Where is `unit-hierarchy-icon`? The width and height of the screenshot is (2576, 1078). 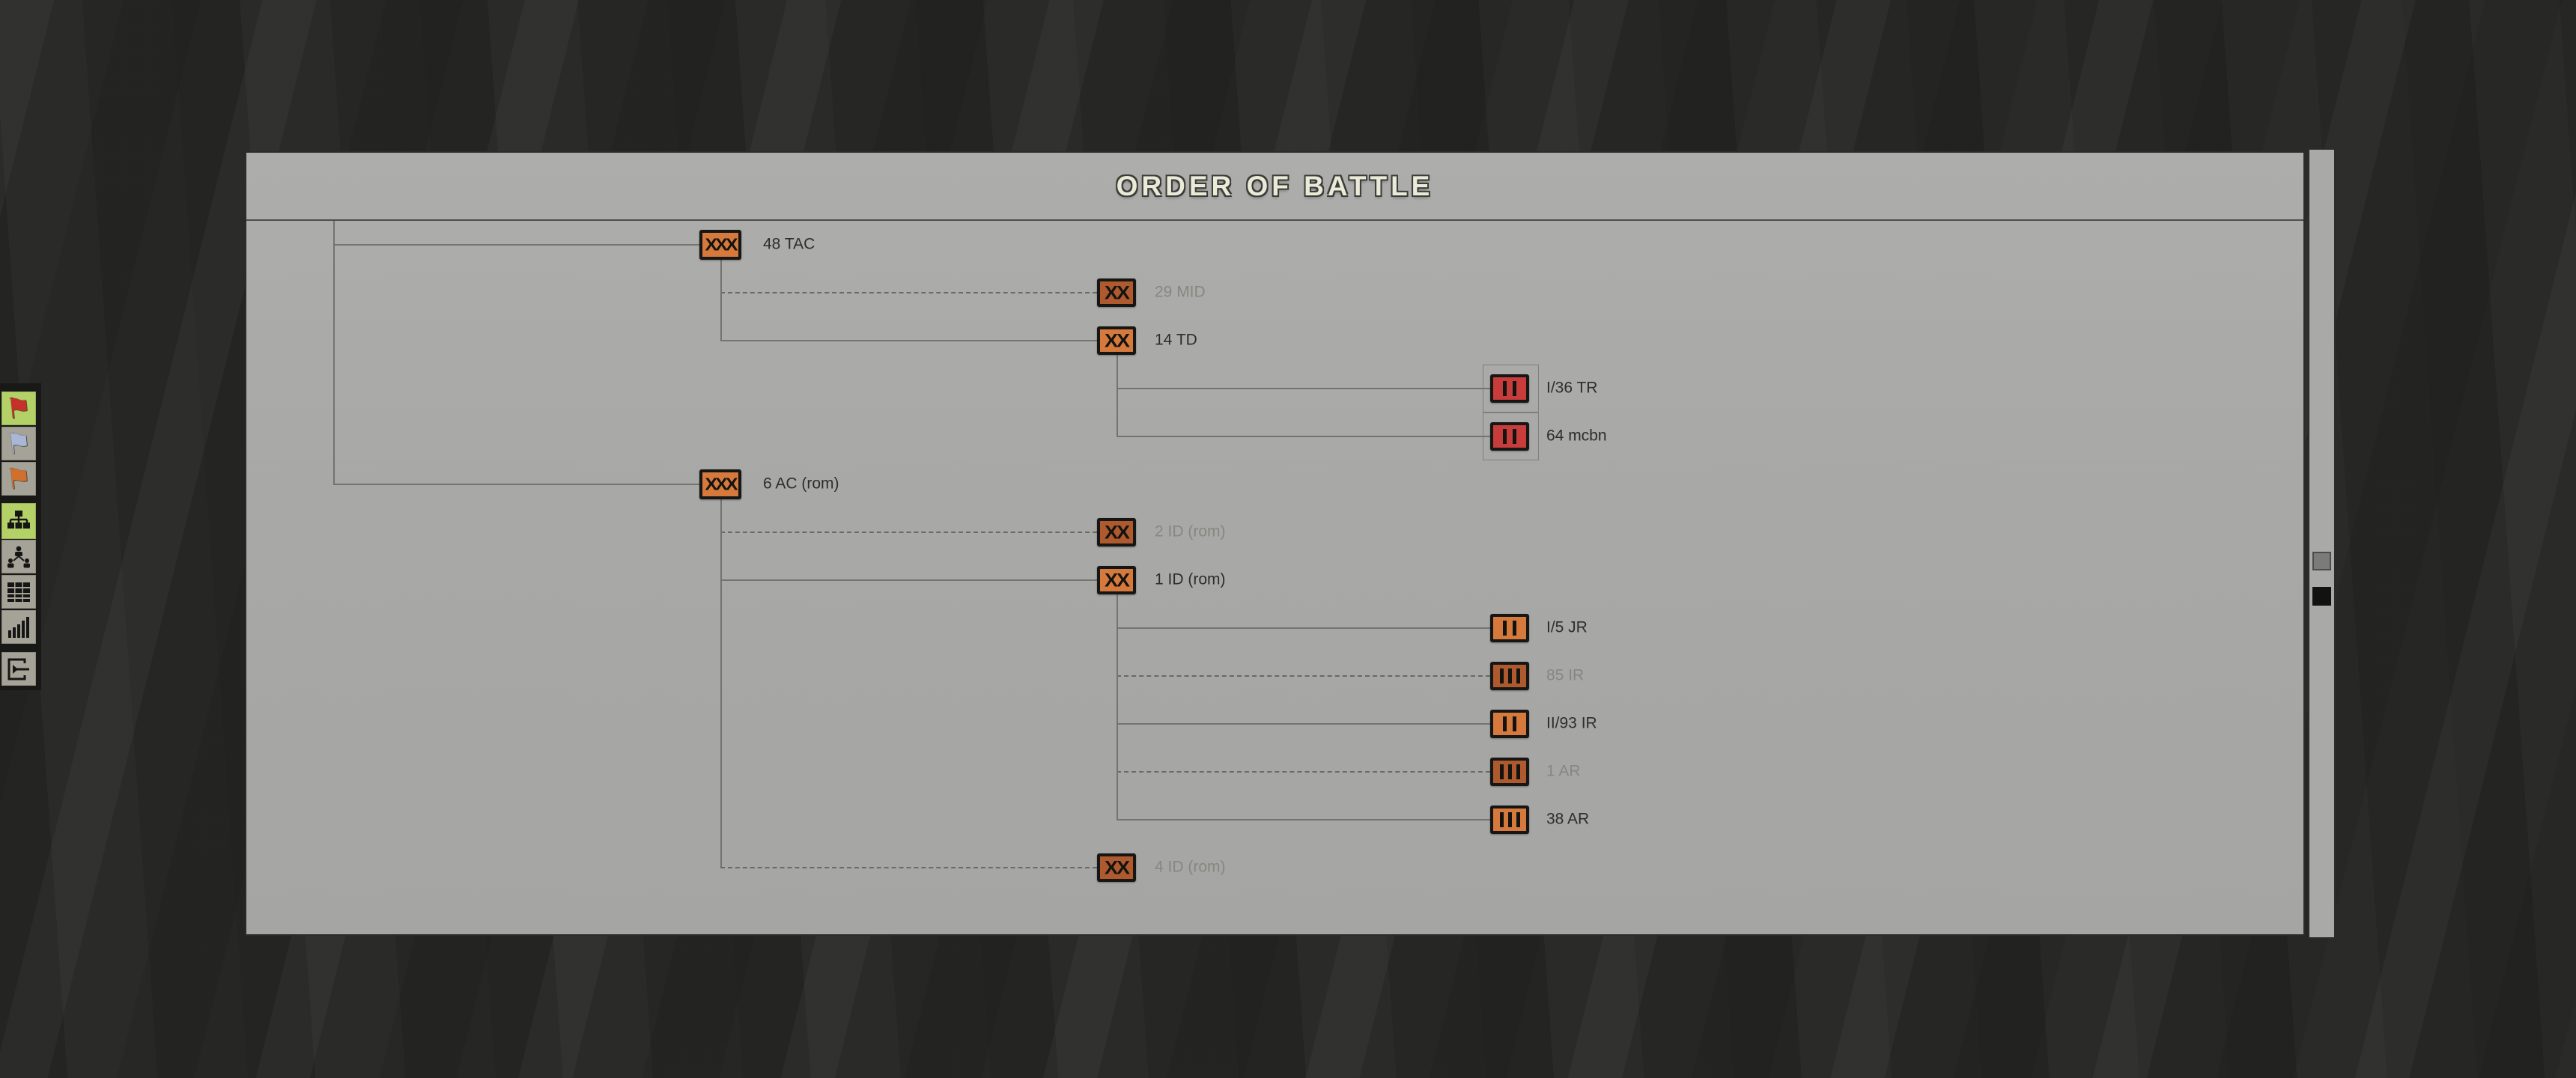
unit-hierarchy-icon is located at coordinates (18, 556).